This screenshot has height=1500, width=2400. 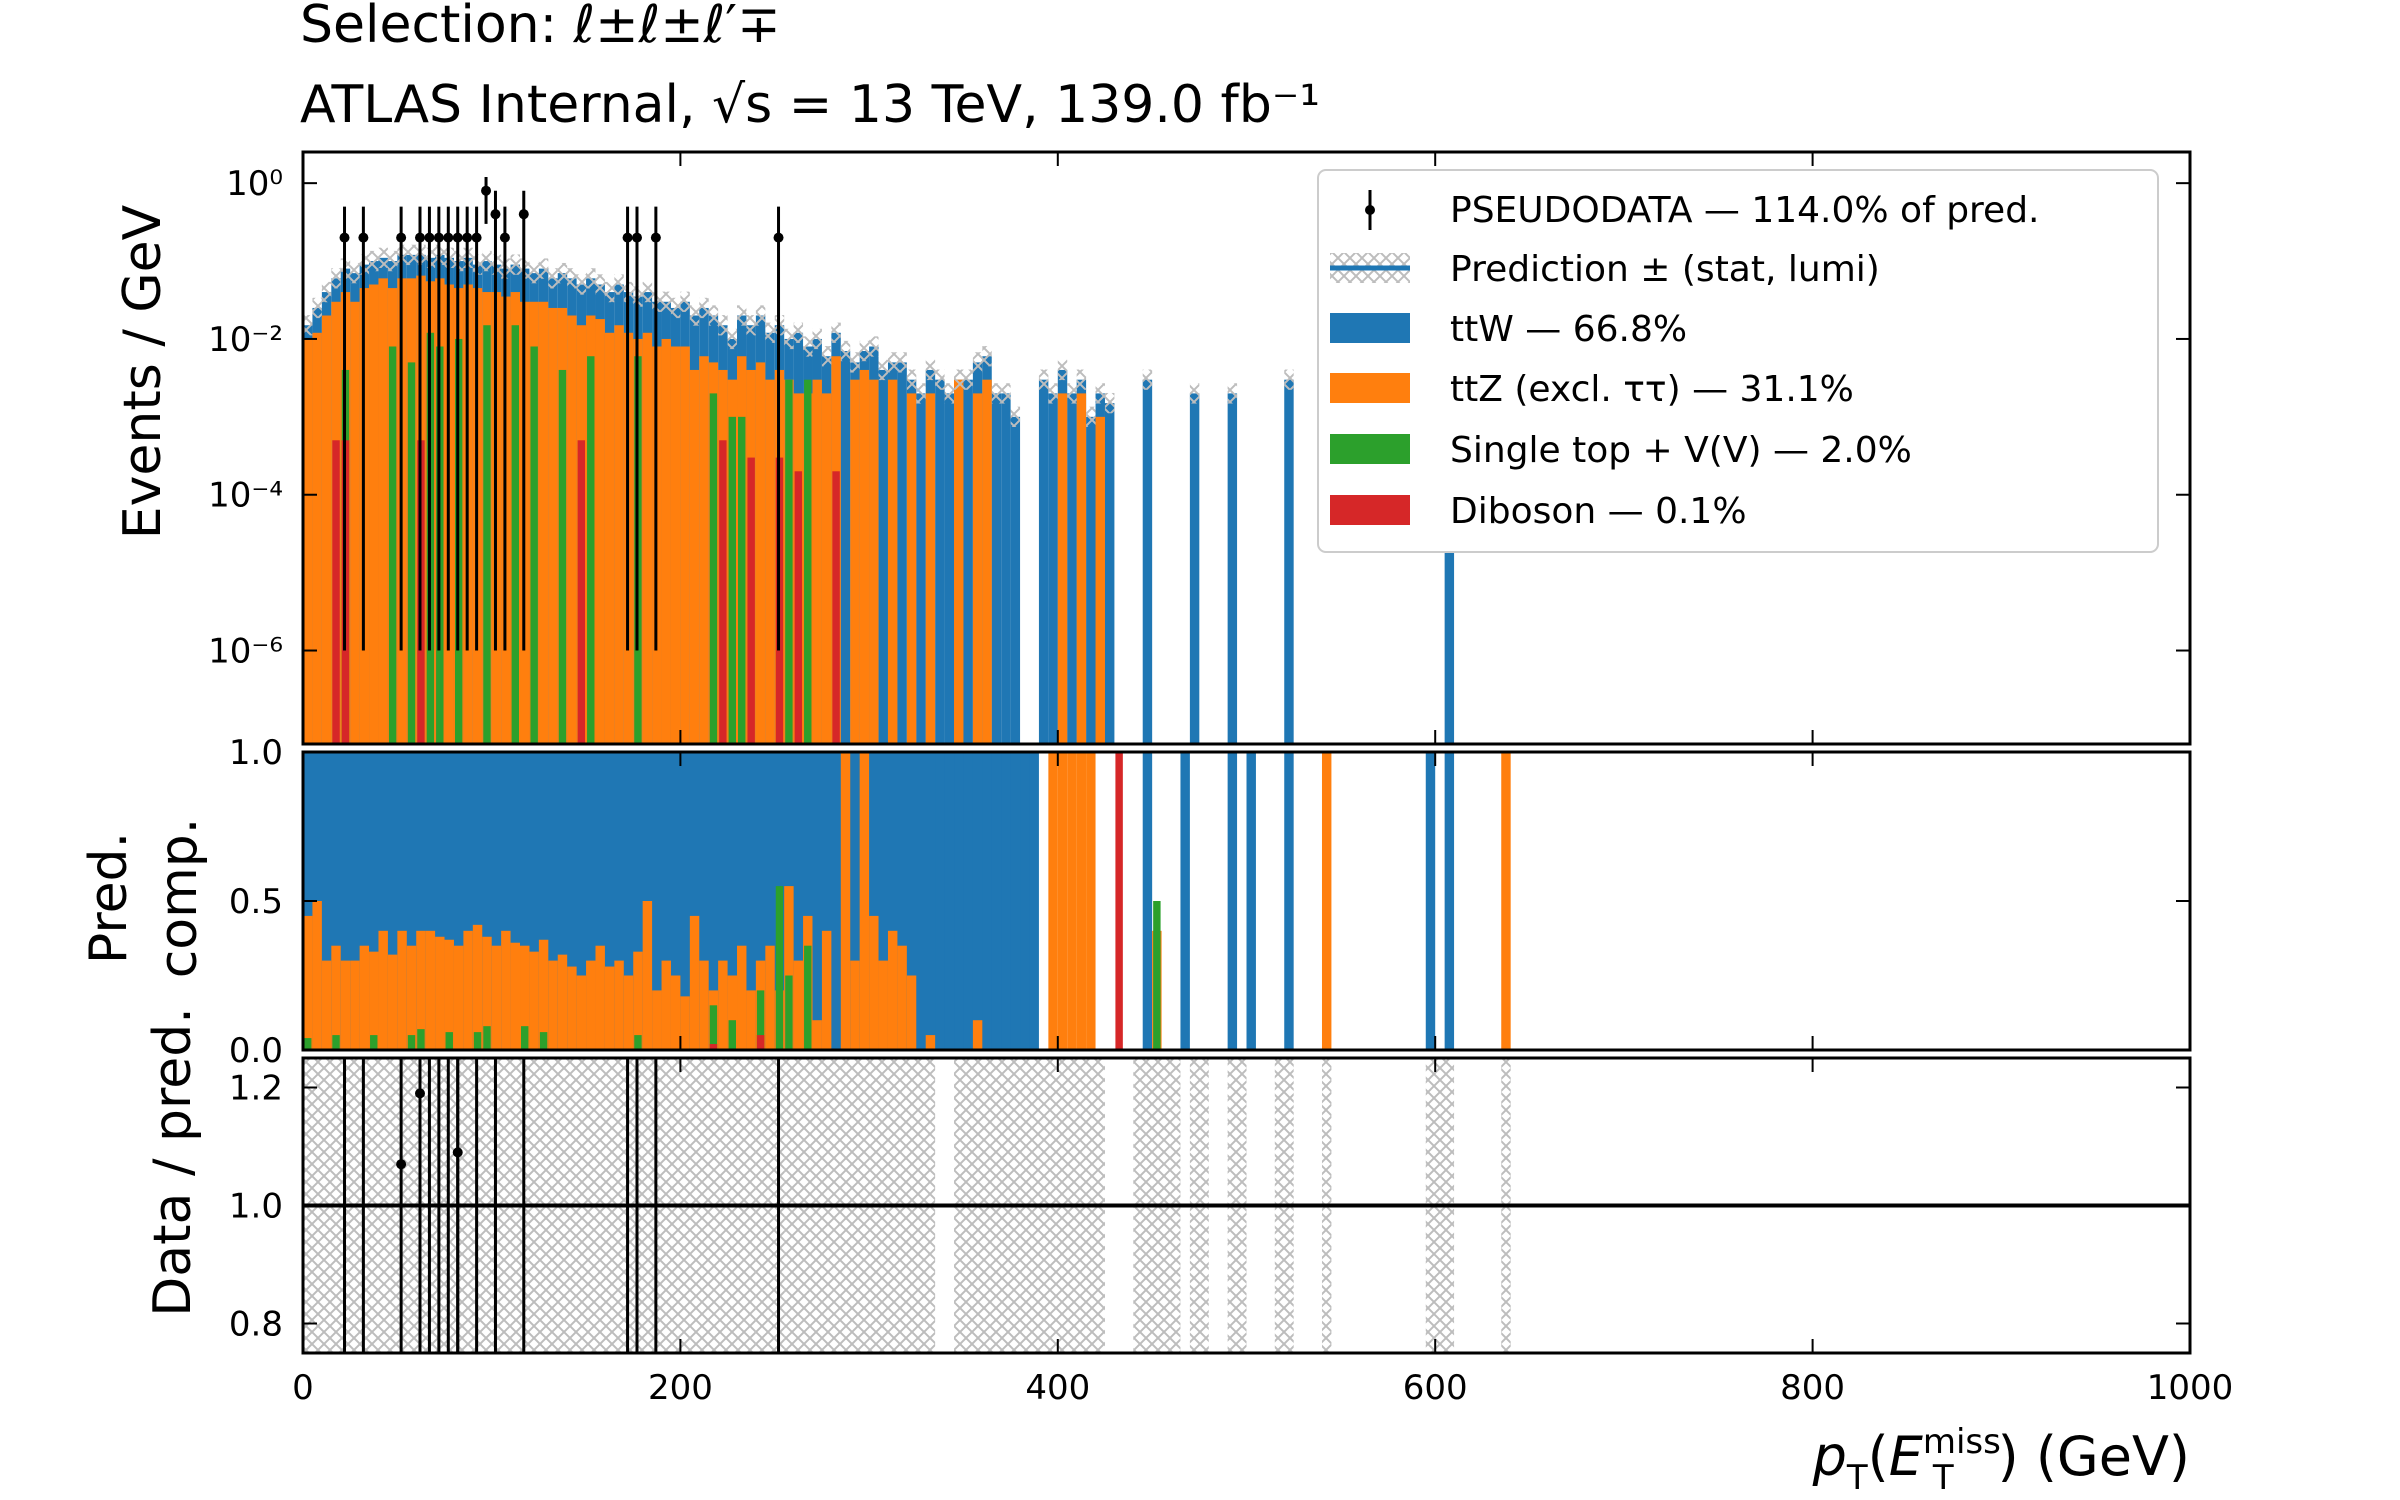 What do you see at coordinates (256, 1207) in the screenshot?
I see `ratio-ytick-label: 1.0` at bounding box center [256, 1207].